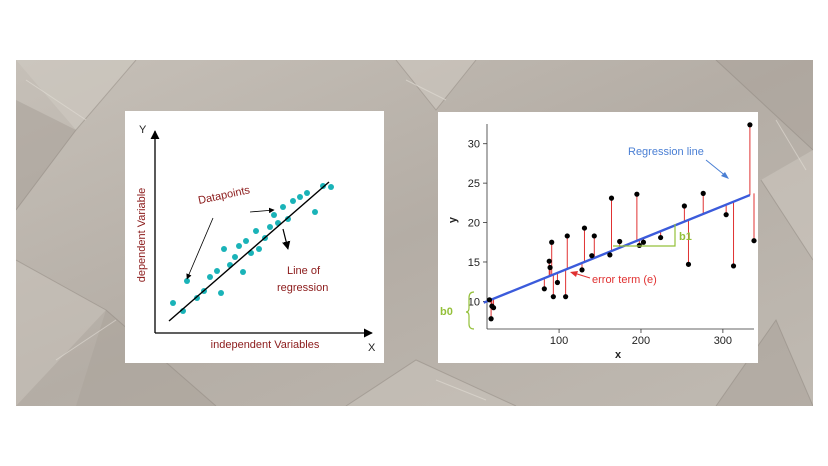 The image size is (828, 466). I want to click on intercept-bracket, so click(470, 310).